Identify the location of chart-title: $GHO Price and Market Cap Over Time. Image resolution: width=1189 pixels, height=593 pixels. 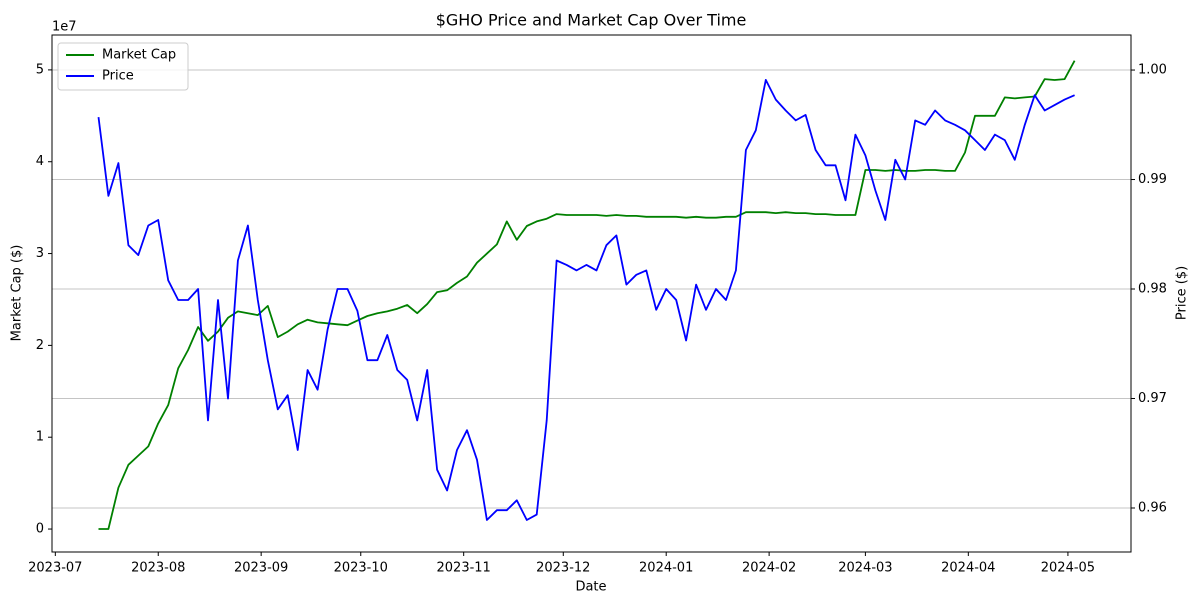
(591, 20).